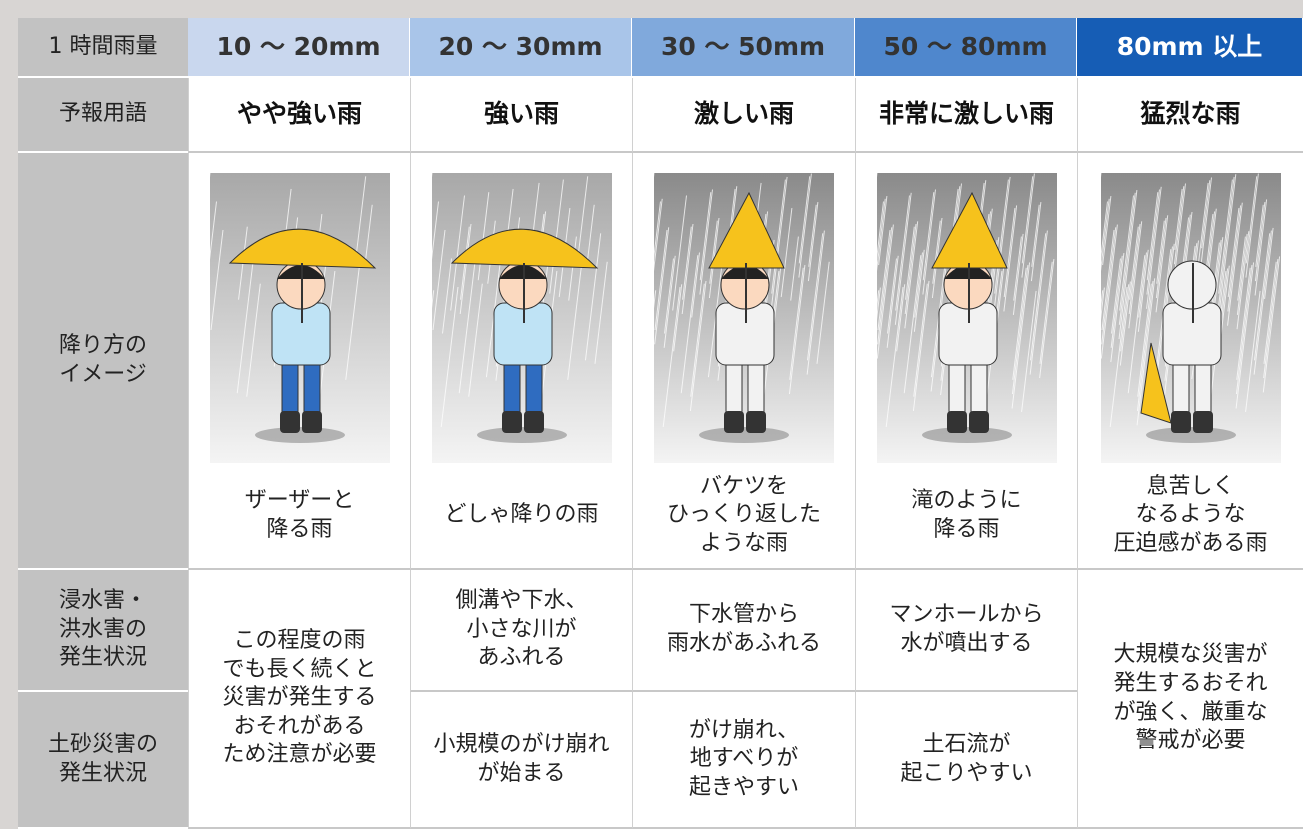  What do you see at coordinates (521, 515) in the screenshot?
I see `rain-description: どしゃ降りの雨` at bounding box center [521, 515].